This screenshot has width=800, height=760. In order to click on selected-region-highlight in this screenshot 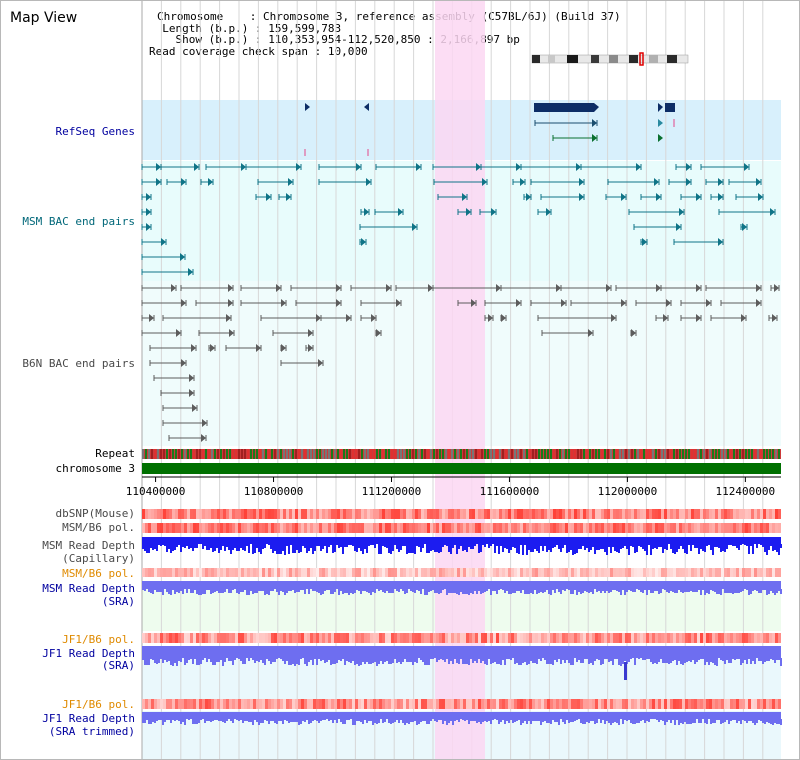, I will do `click(460, 380)`.